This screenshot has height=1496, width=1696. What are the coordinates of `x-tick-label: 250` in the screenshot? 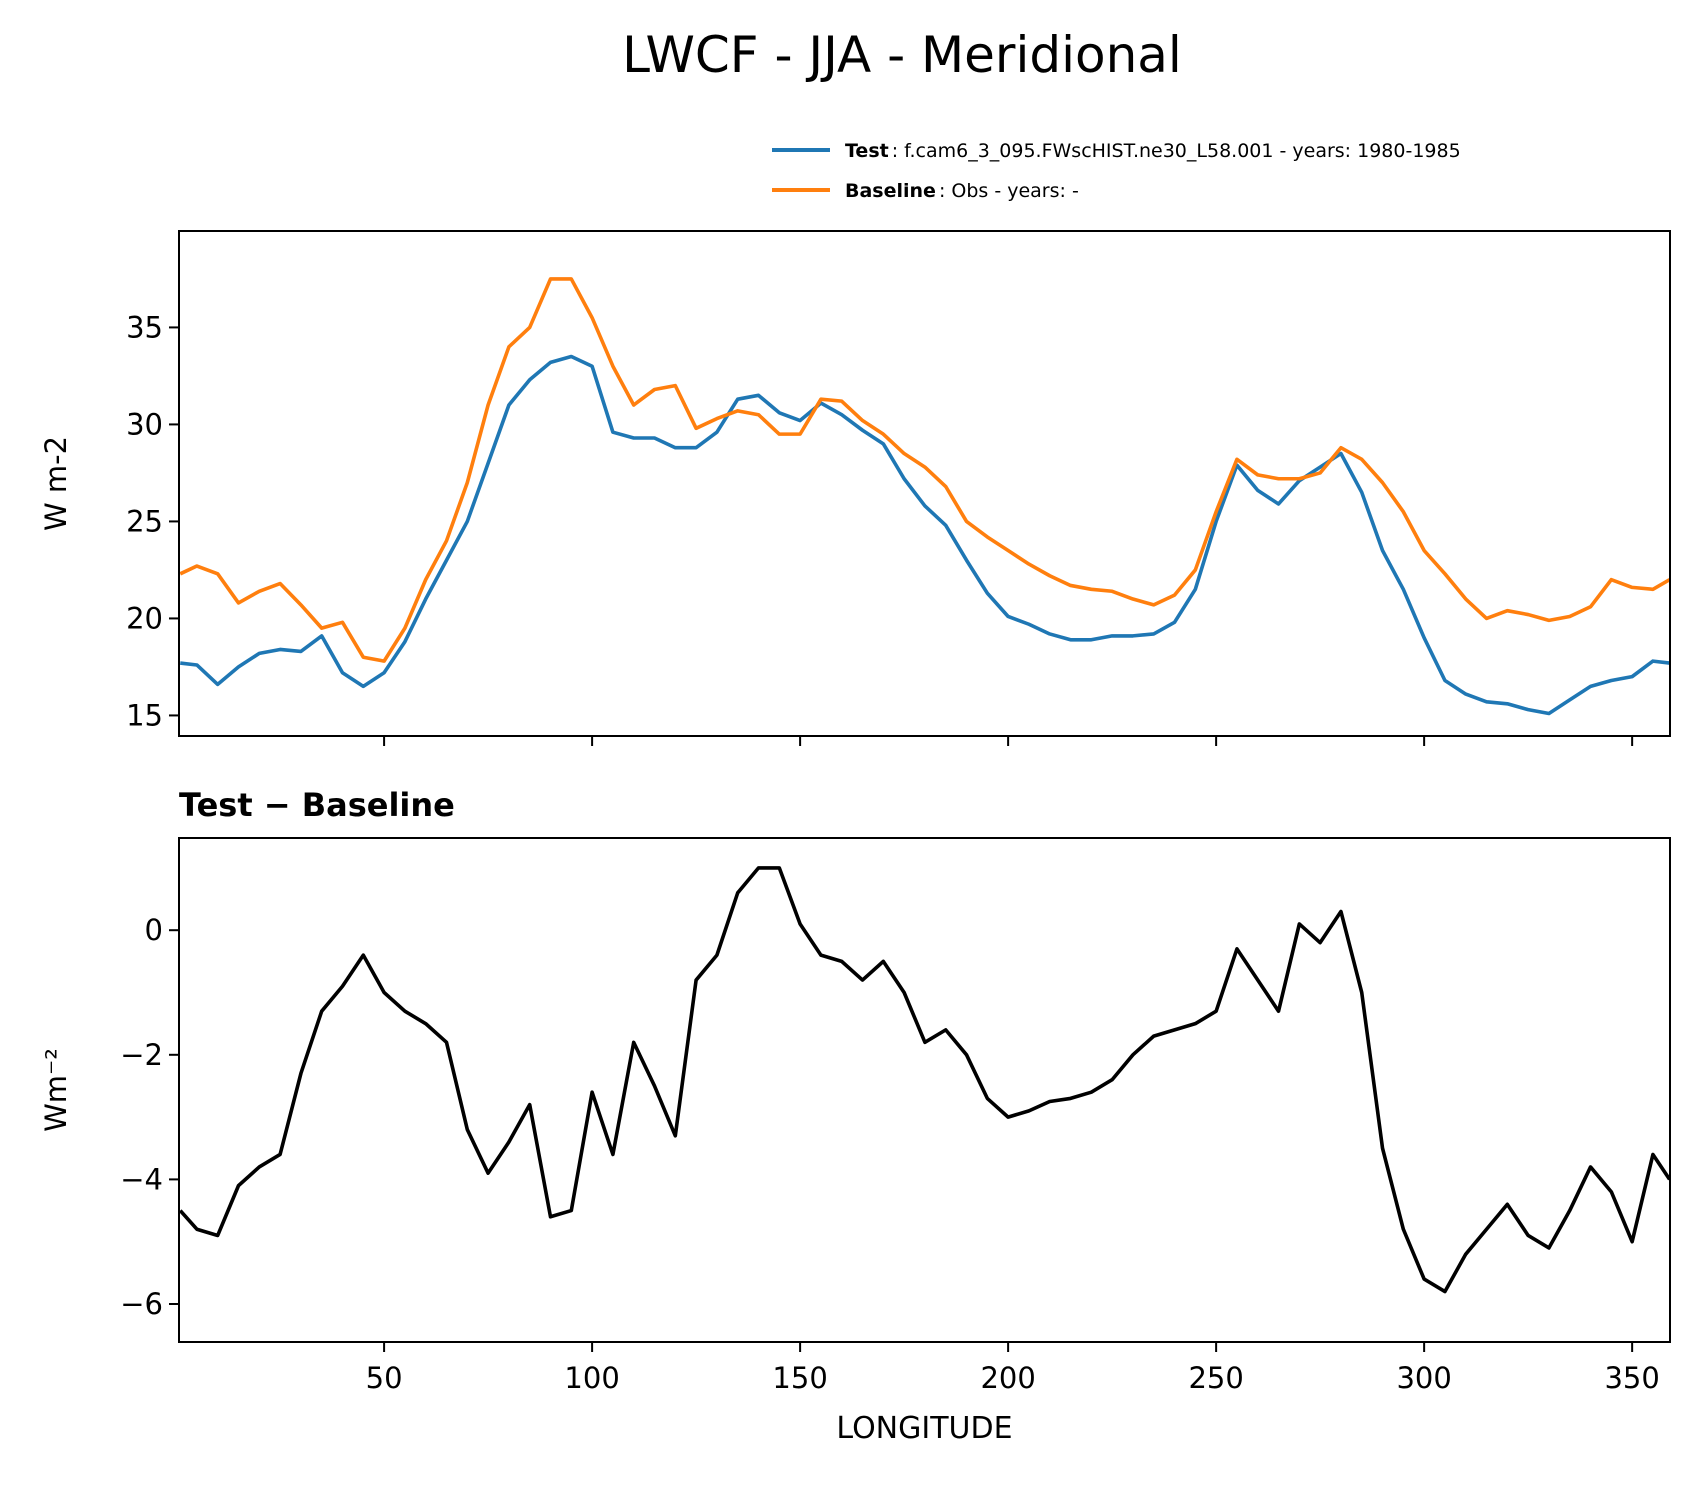 It's located at (1215, 1378).